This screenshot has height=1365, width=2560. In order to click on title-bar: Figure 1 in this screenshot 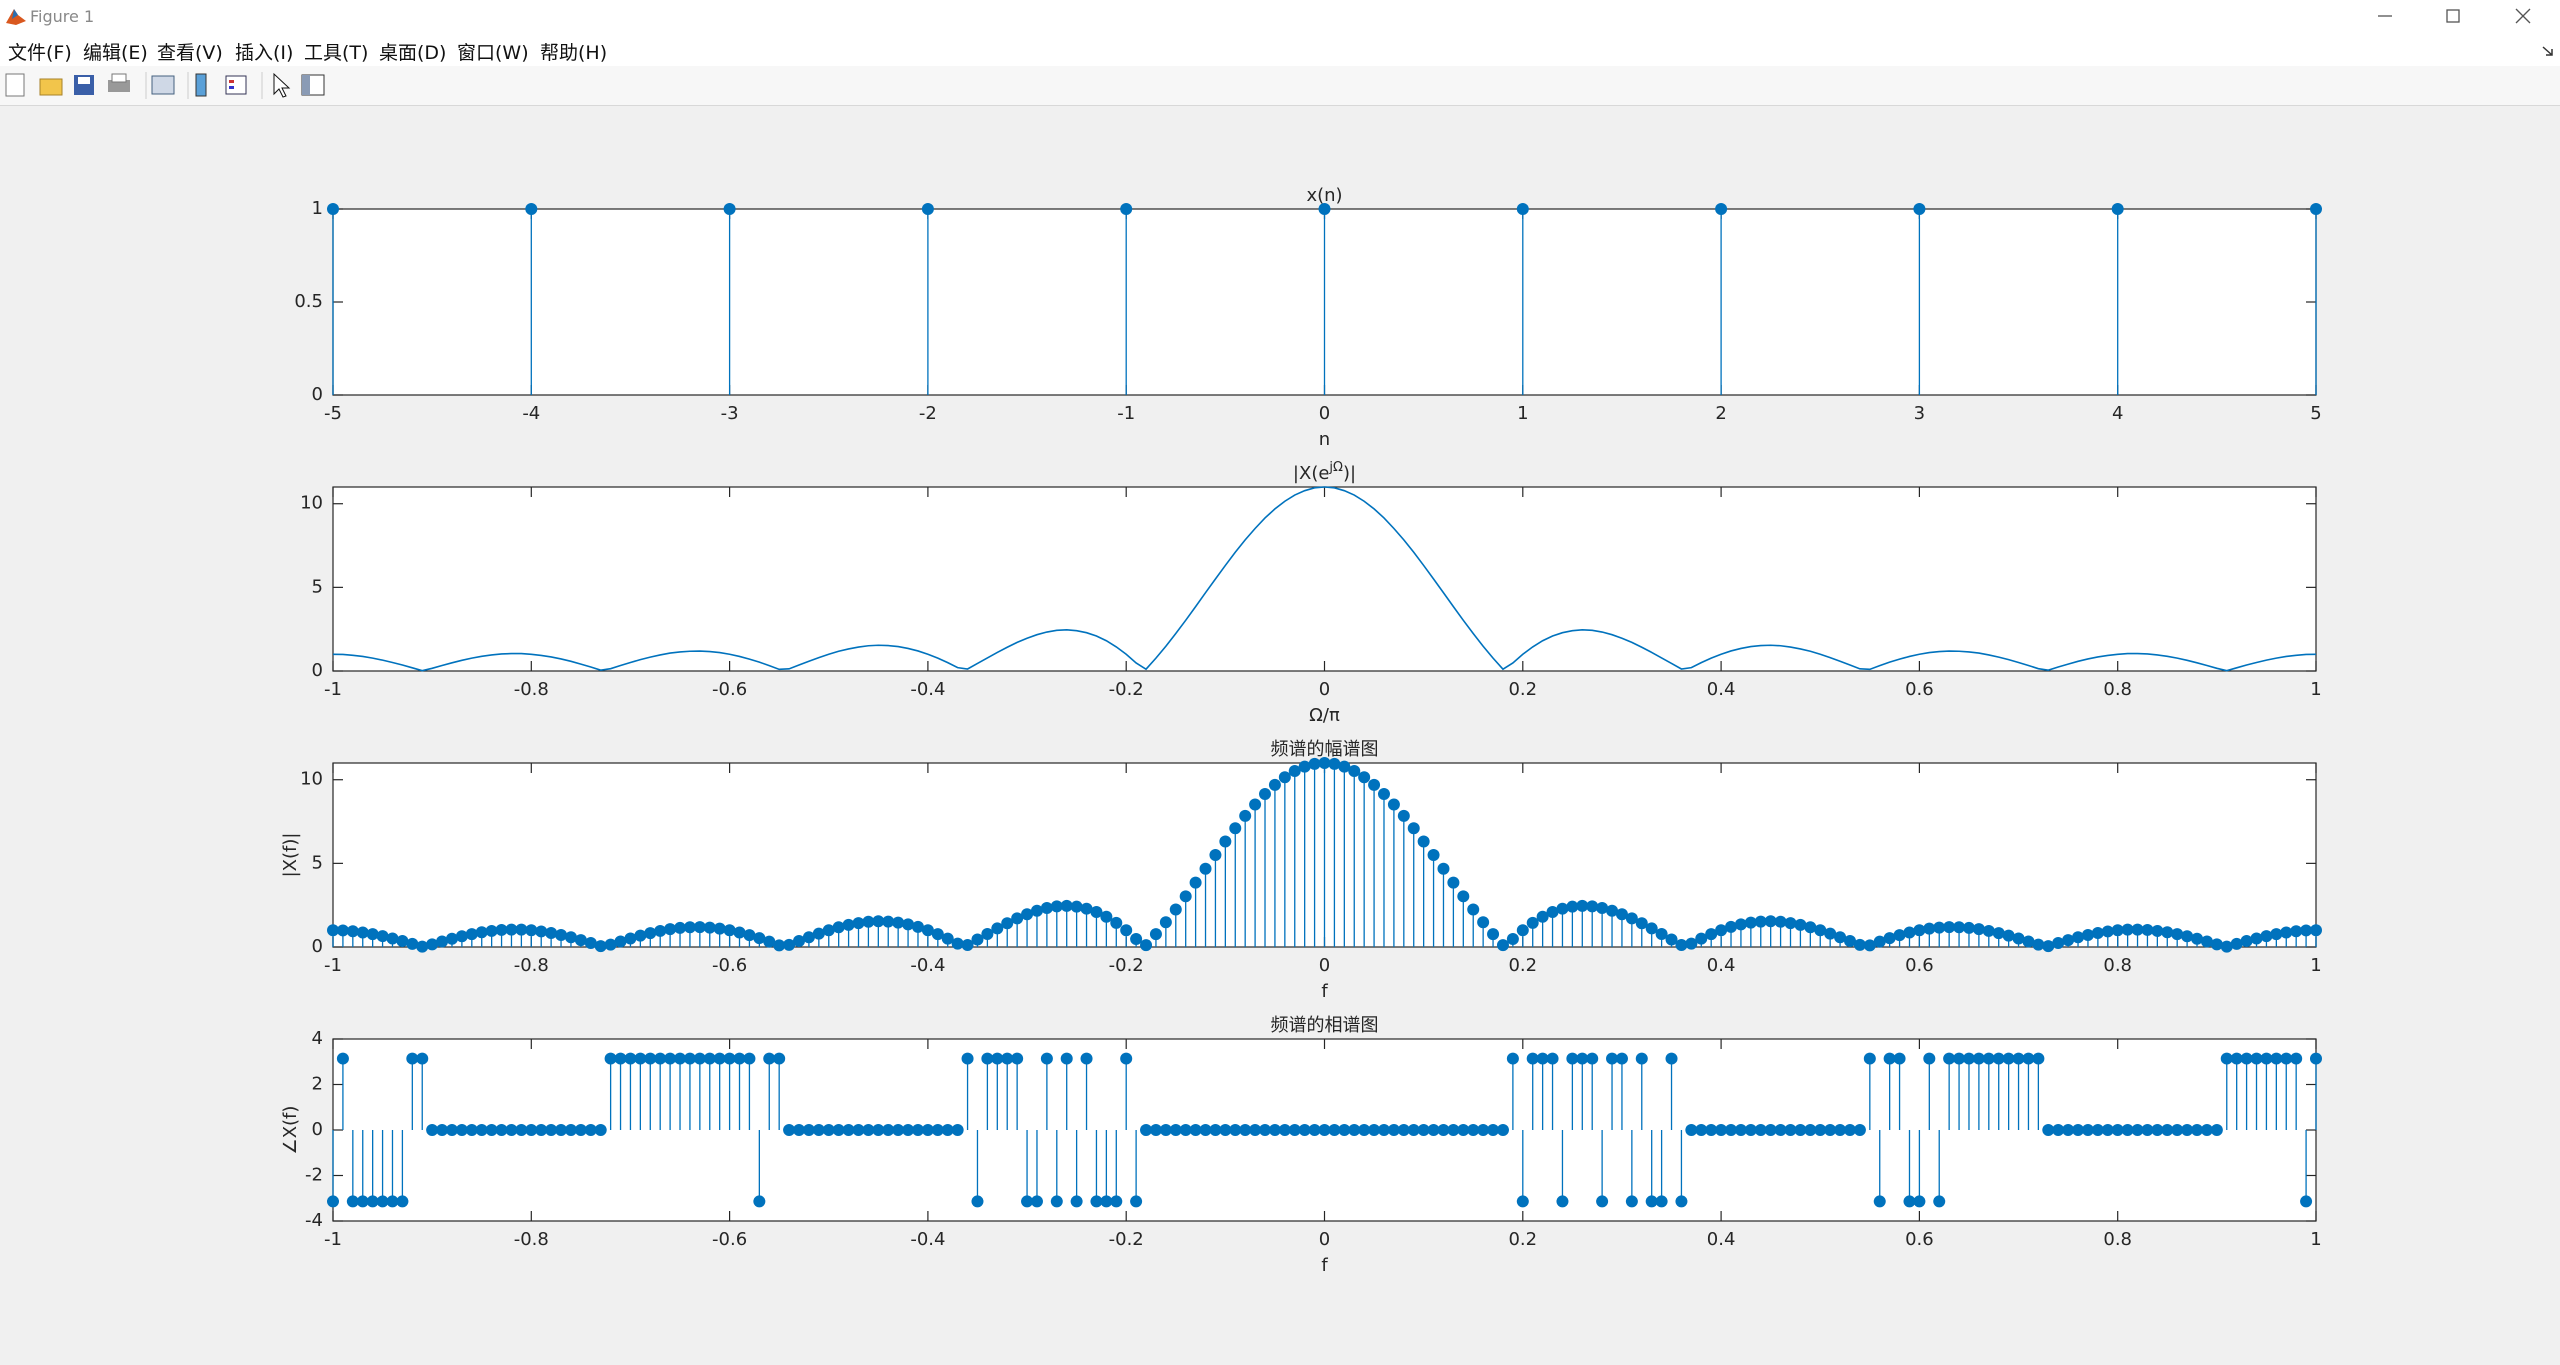, I will do `click(1280, 16)`.